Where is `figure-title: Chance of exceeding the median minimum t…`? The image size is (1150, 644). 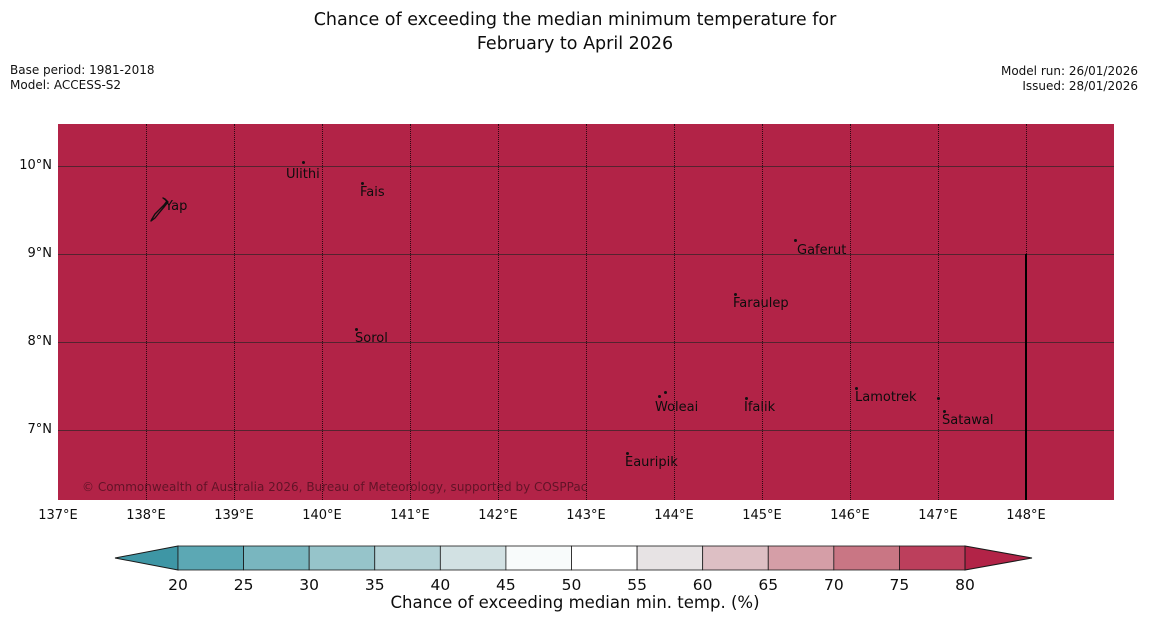 figure-title: Chance of exceeding the median minimum t… is located at coordinates (575, 32).